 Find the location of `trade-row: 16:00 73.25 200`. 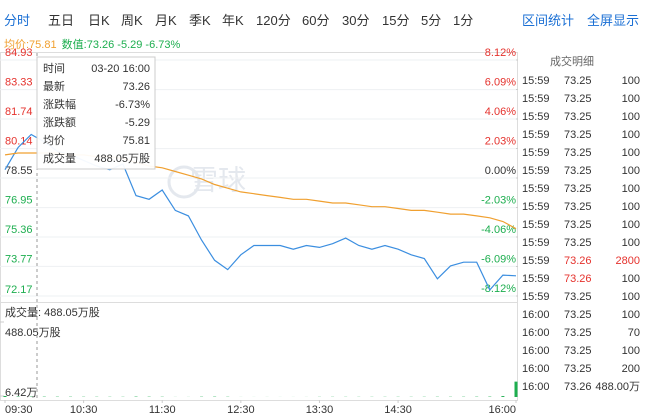

trade-row: 16:00 73.25 200 is located at coordinates (584, 369).